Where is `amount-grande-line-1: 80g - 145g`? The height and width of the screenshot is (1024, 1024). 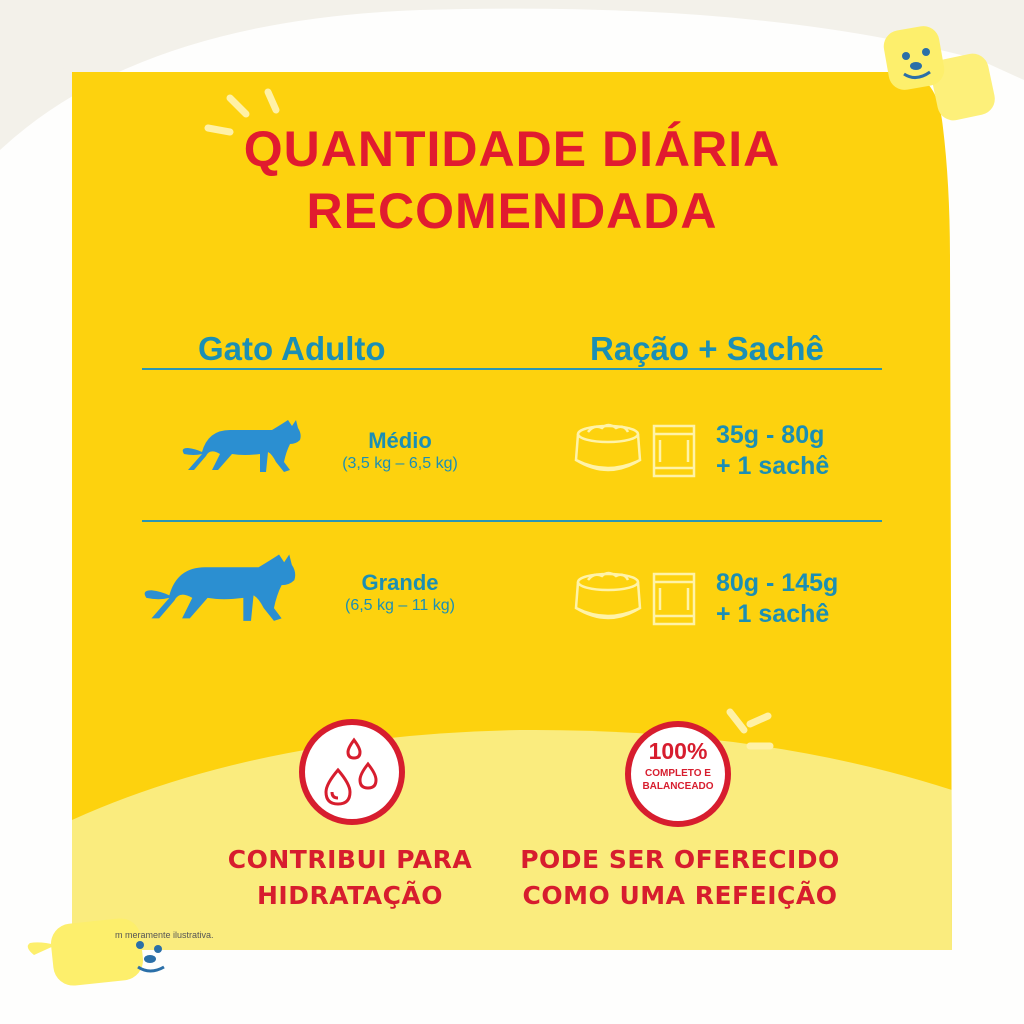 amount-grande-line-1: 80g - 145g is located at coordinates (777, 583).